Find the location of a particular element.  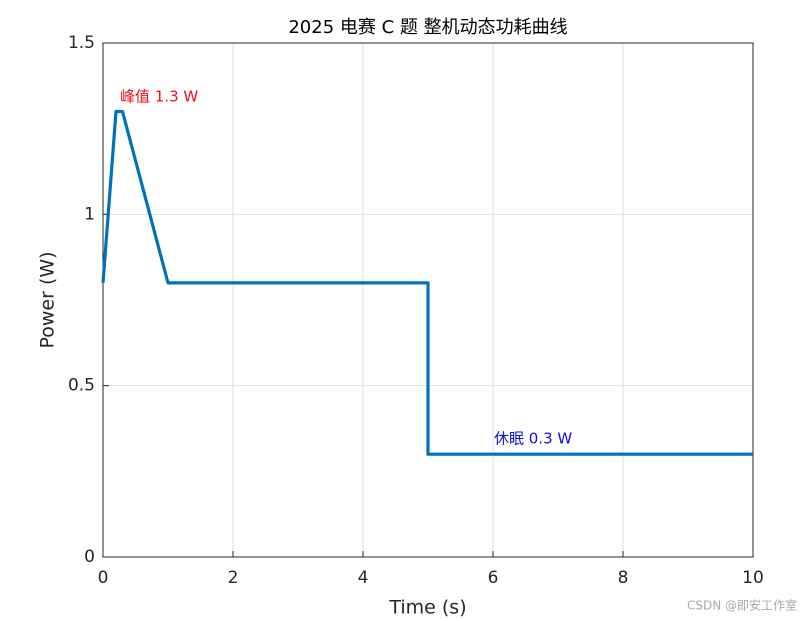

x-tick-label: 4 is located at coordinates (363, 578).